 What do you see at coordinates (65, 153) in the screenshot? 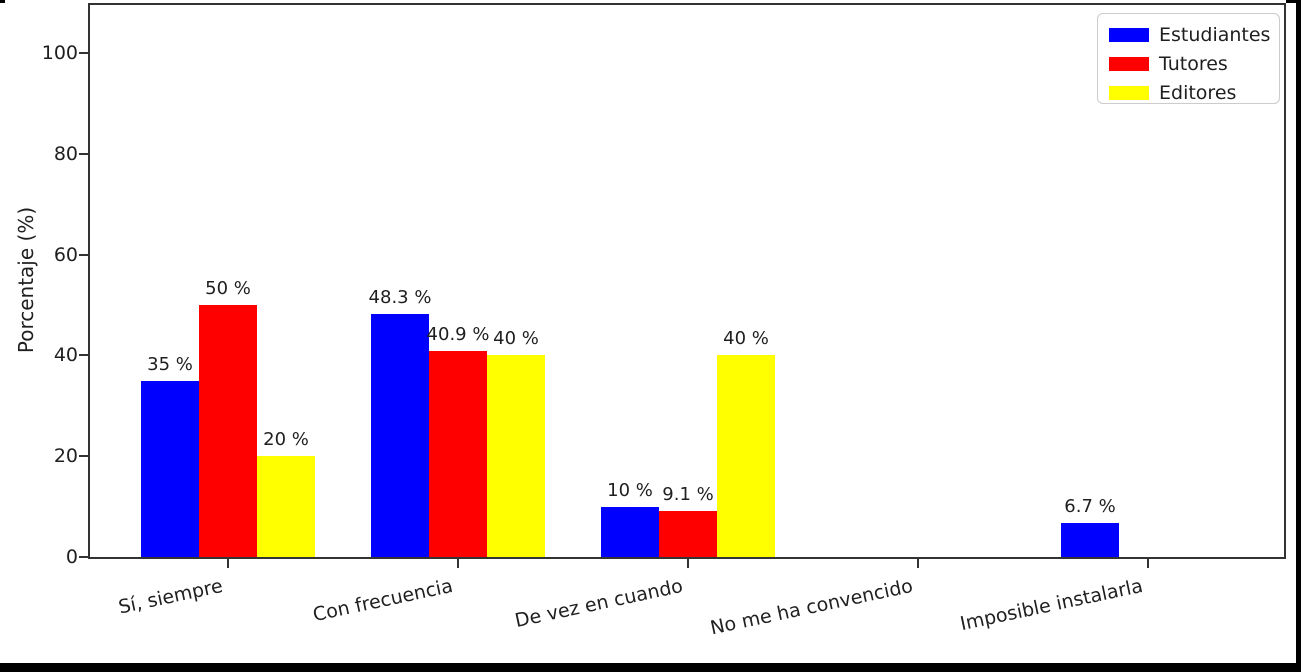
I see `y-tick-label: 80` at bounding box center [65, 153].